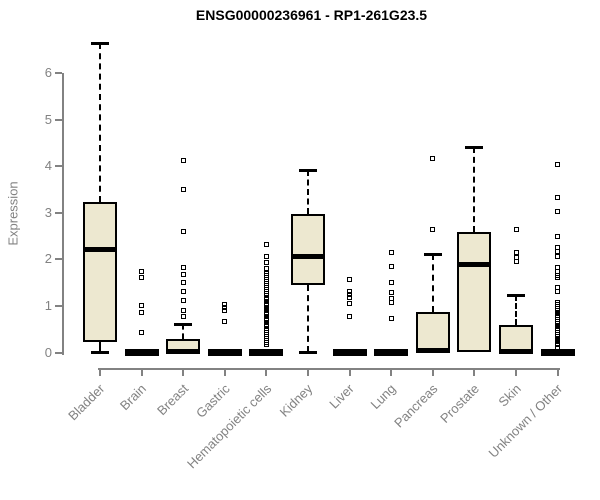 Image resolution: width=600 pixels, height=500 pixels. What do you see at coordinates (172, 400) in the screenshot?
I see `x-category-label: Breast` at bounding box center [172, 400].